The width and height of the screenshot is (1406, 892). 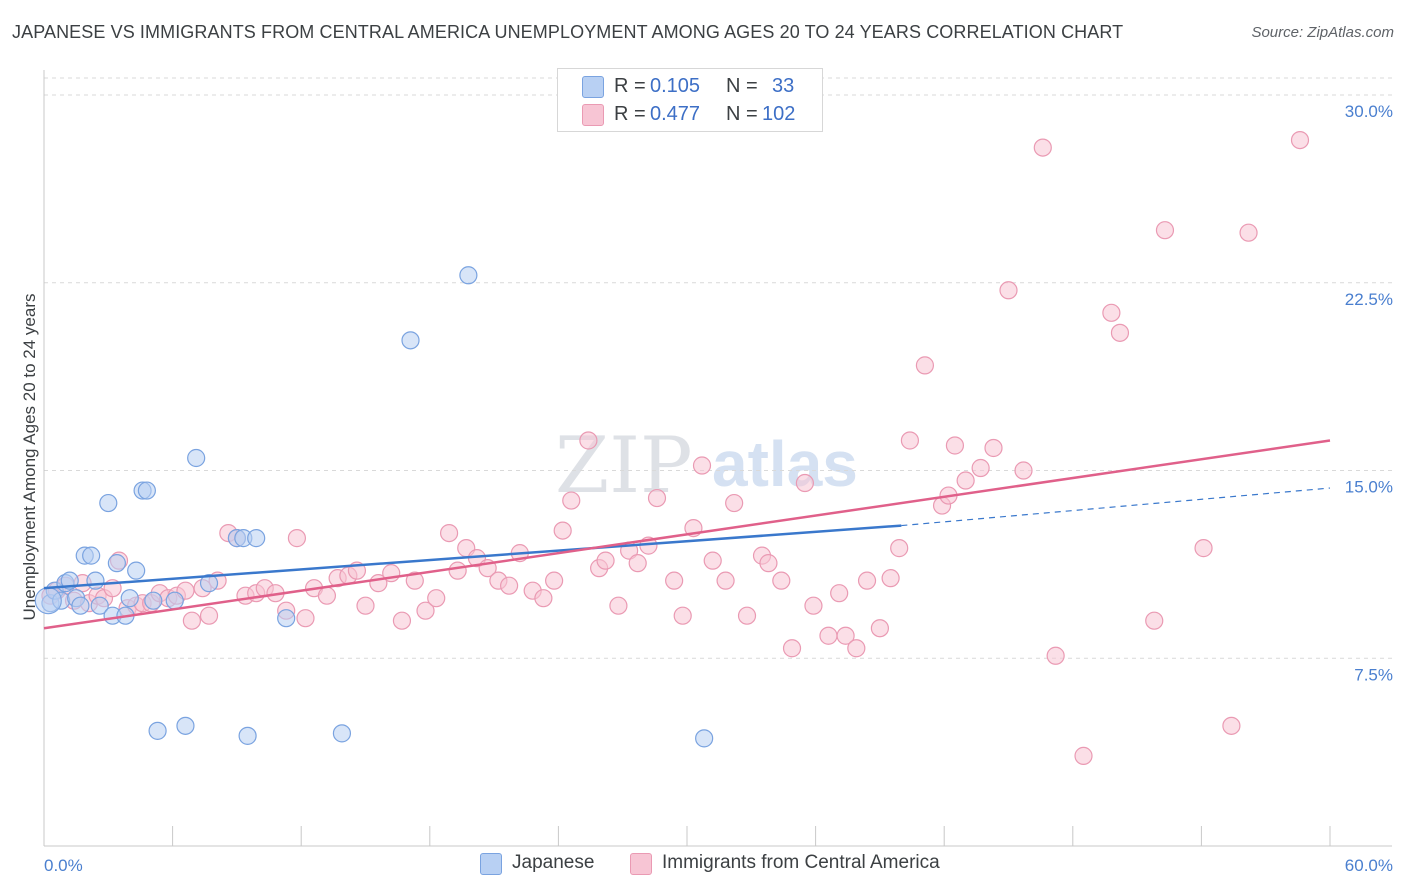 What do you see at coordinates (690, 100) in the screenshot?
I see `stats-legend: R = 0.105 N = 33 R = 0.477 N = 102` at bounding box center [690, 100].